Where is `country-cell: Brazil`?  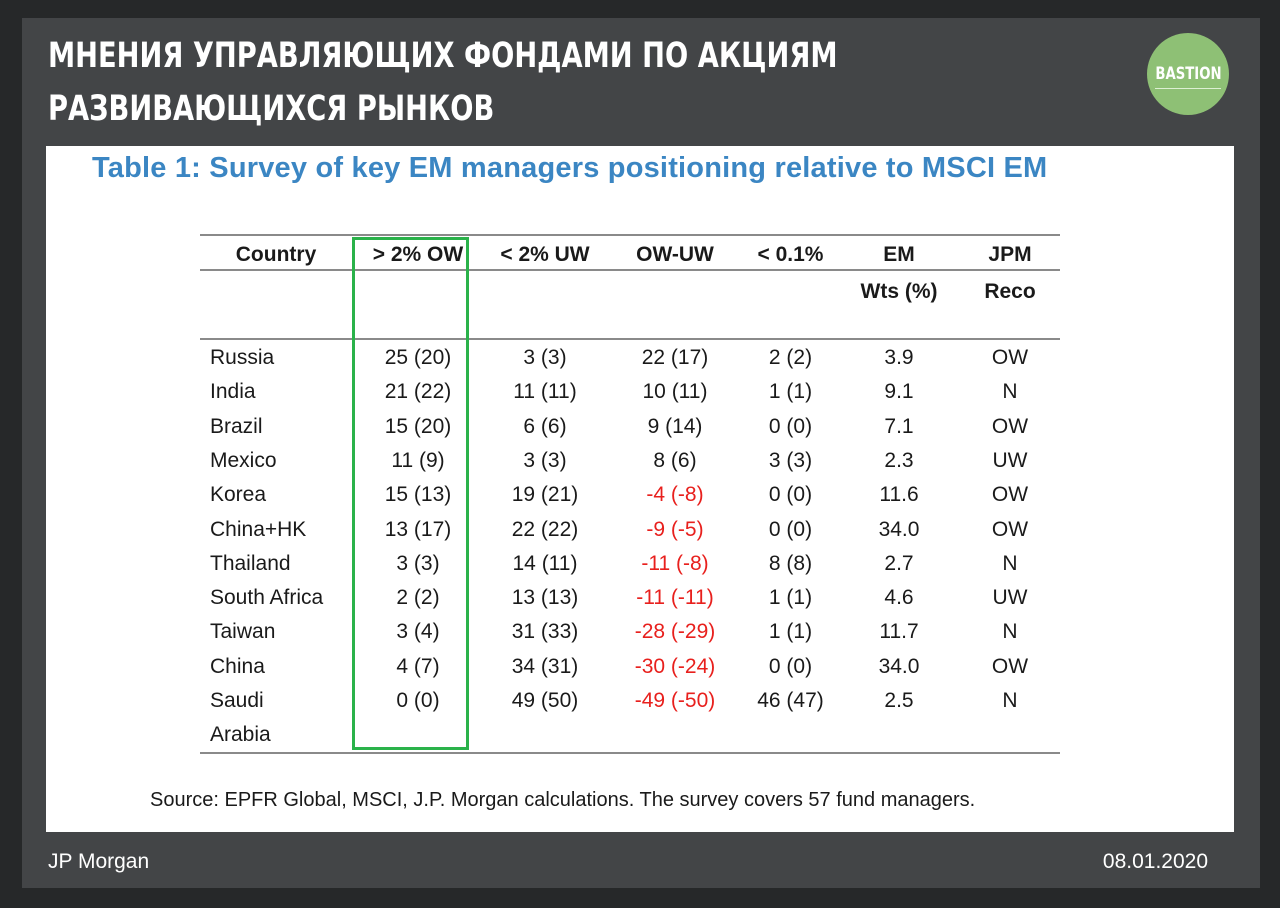
country-cell: Brazil is located at coordinates (236, 426).